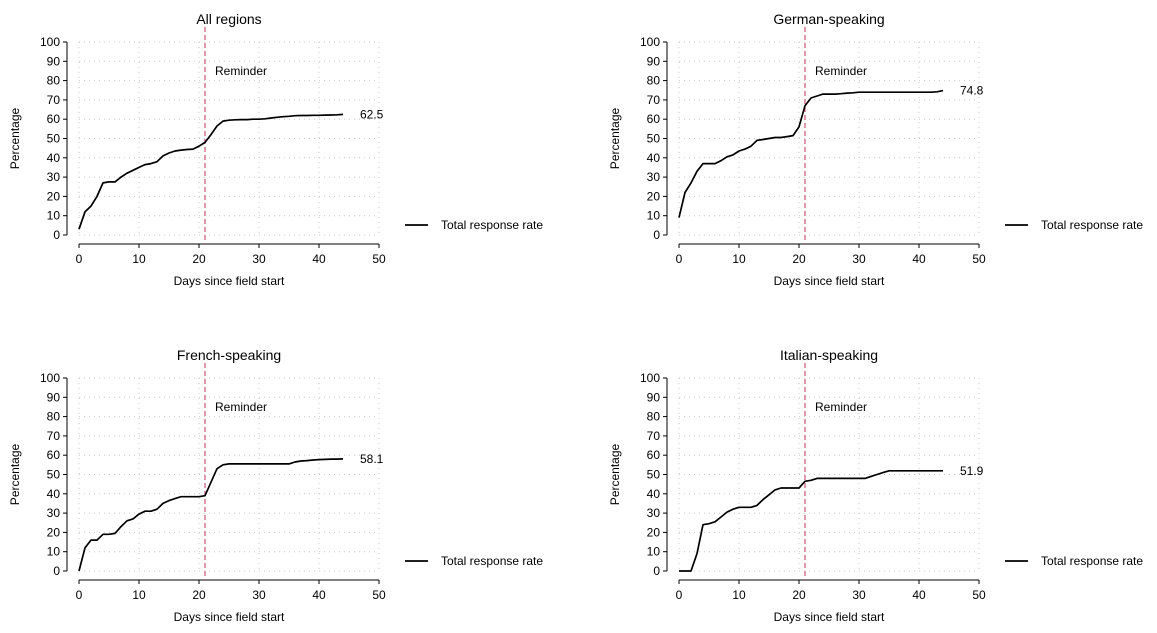  I want to click on end-value-label: 51.9, so click(972, 471).